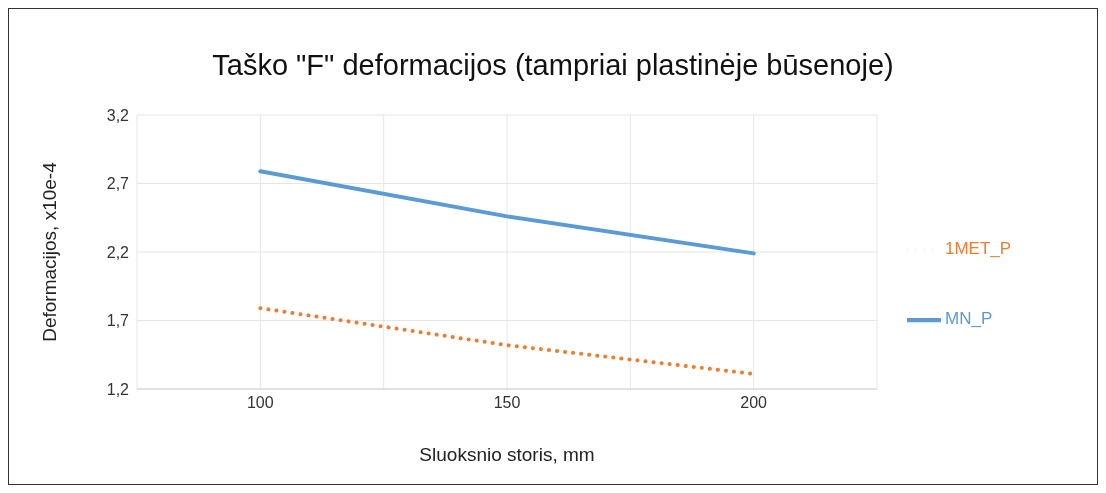 Image resolution: width=1106 pixels, height=493 pixels. Describe the element at coordinates (553, 65) in the screenshot. I see `chart-title: Taško "F" deformacijos (tampriai plastinėje būsenoje)` at that location.